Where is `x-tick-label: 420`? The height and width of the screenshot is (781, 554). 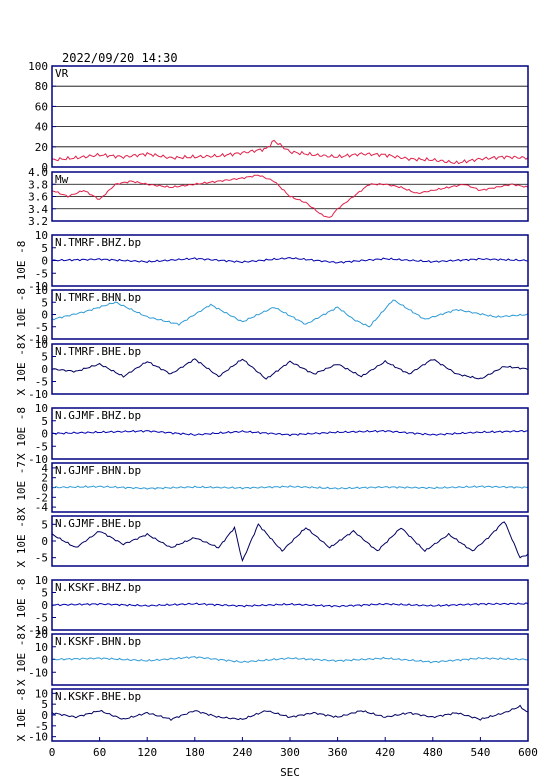 x-tick-label: 420 is located at coordinates (385, 752).